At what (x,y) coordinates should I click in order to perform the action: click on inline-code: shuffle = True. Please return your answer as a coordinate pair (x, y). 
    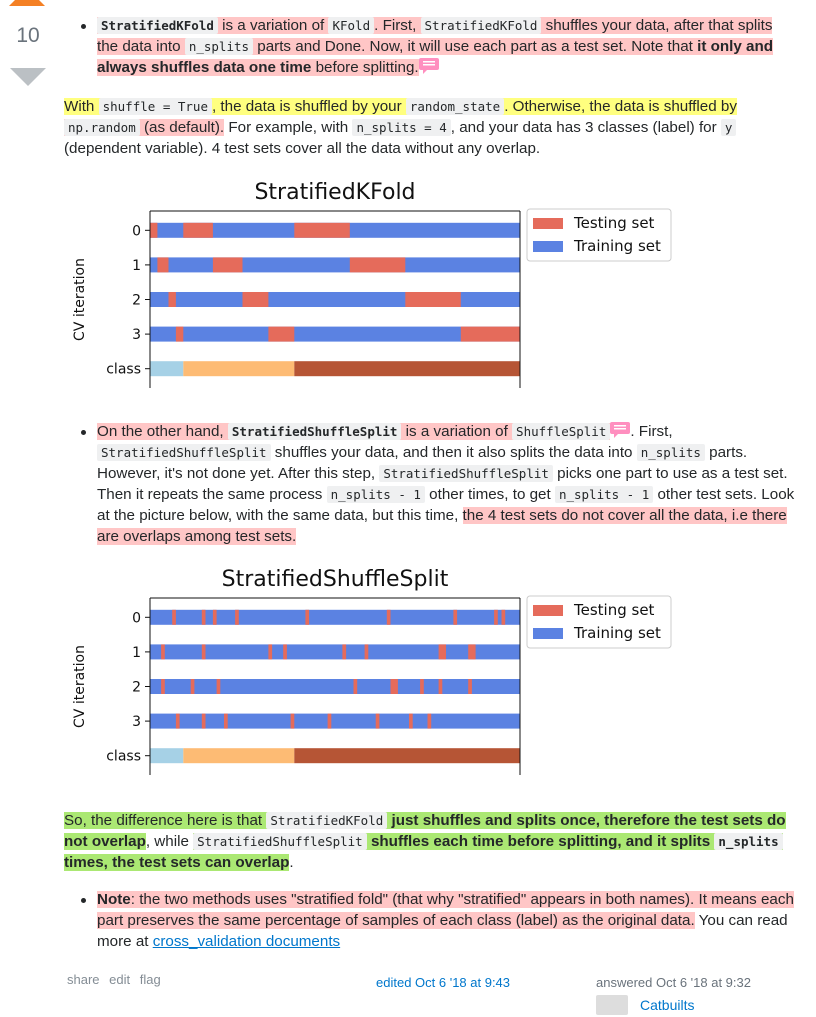
    Looking at the image, I should click on (155, 106).